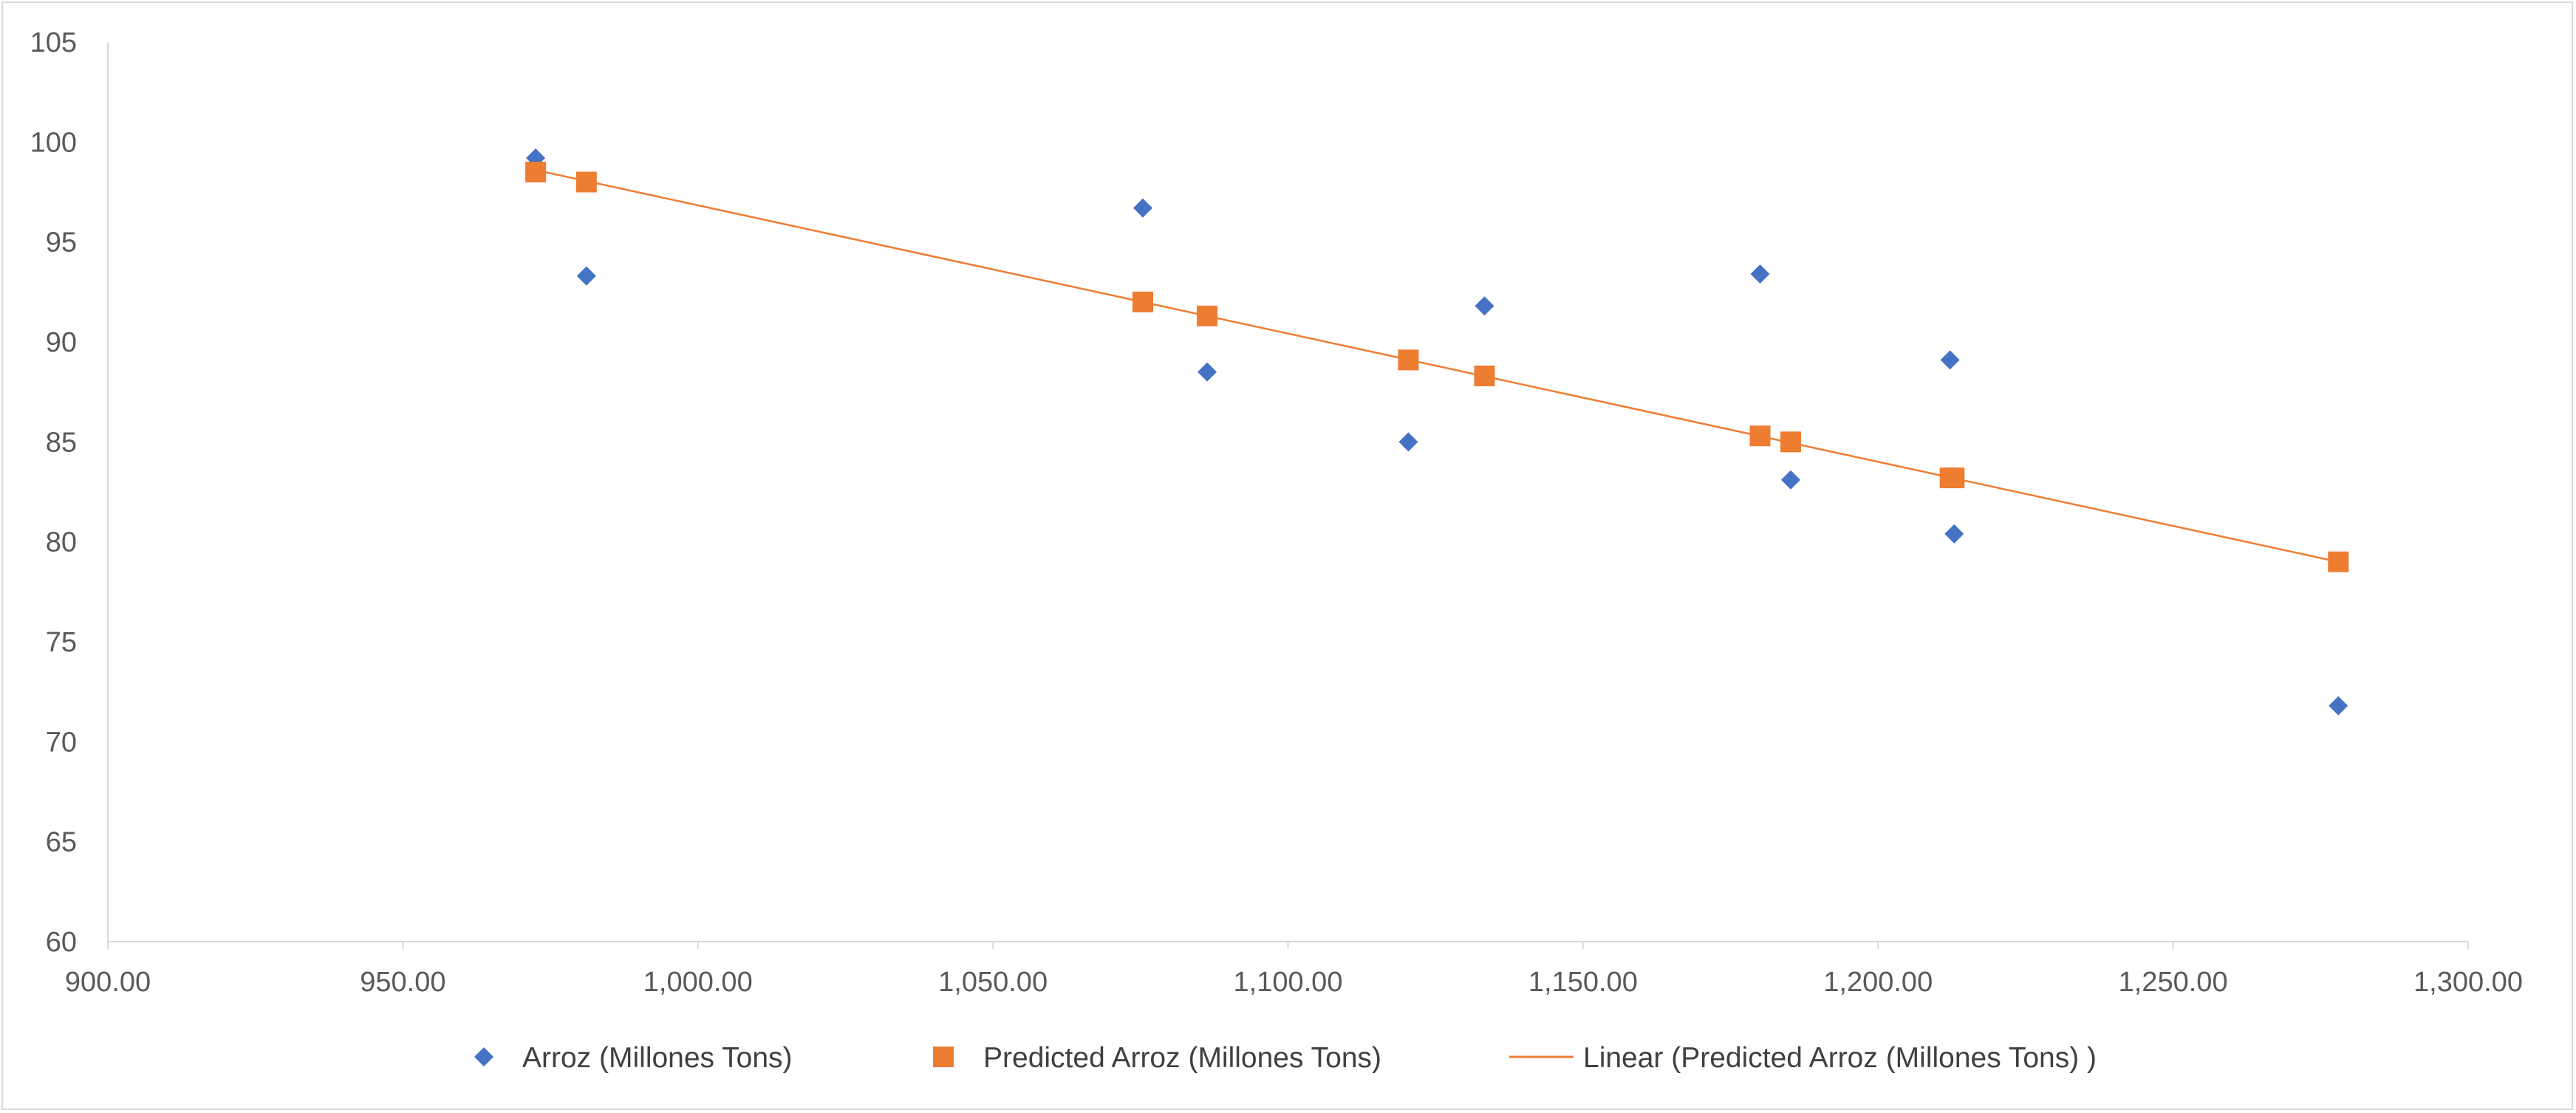 This screenshot has width=2576, height=1113. What do you see at coordinates (1583, 982) in the screenshot?
I see `x-tick-label: 1,150.00` at bounding box center [1583, 982].